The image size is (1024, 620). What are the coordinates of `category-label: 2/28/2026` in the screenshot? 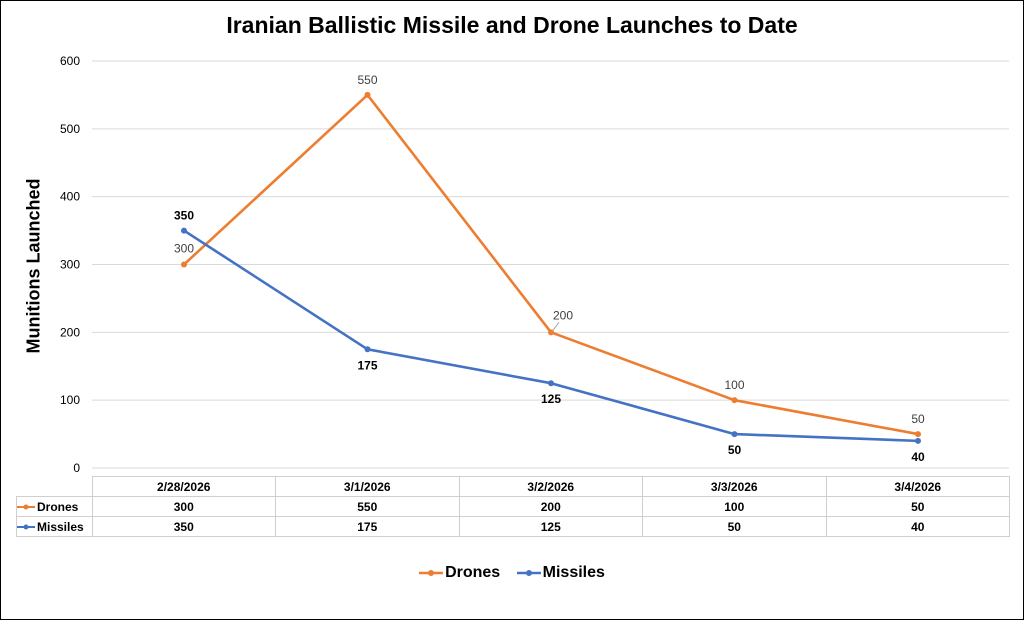 It's located at (183, 486).